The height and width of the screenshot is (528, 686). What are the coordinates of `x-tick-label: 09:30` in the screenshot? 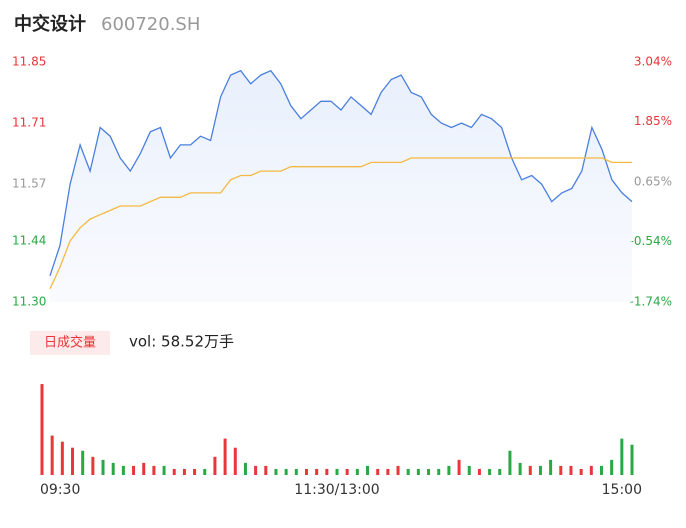 It's located at (60, 490).